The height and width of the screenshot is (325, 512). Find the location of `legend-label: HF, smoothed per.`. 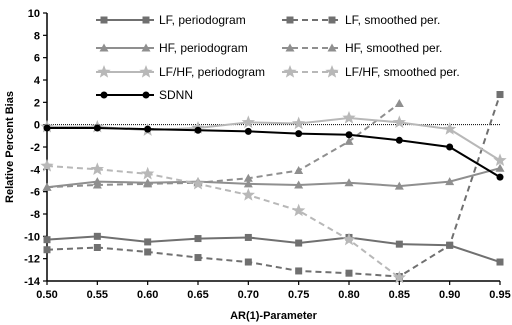

legend-label: HF, smoothed per. is located at coordinates (393, 48).